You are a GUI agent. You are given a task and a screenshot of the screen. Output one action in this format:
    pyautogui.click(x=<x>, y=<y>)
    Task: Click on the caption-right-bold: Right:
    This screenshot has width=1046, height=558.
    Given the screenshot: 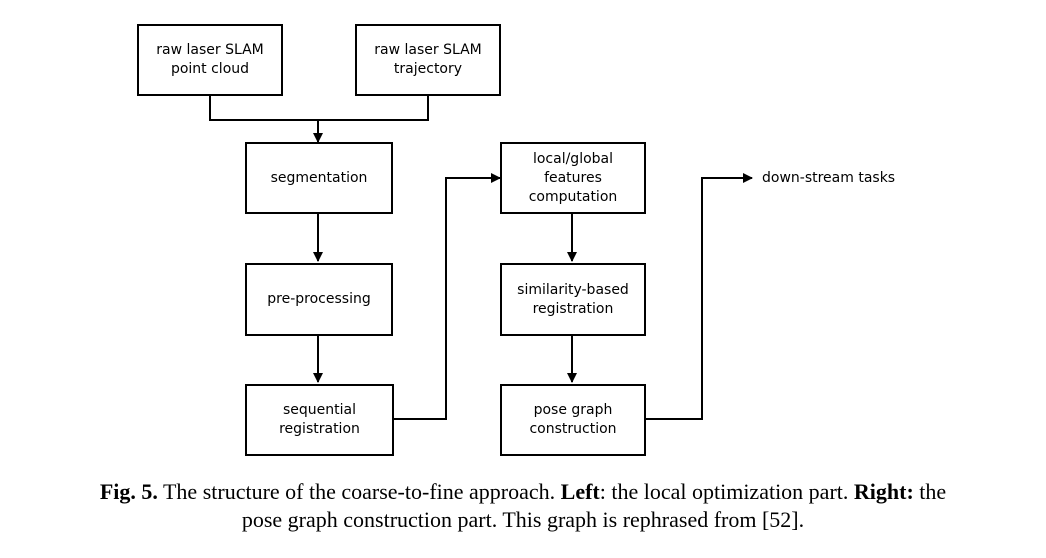 What is the action you would take?
    pyautogui.click(x=883, y=491)
    